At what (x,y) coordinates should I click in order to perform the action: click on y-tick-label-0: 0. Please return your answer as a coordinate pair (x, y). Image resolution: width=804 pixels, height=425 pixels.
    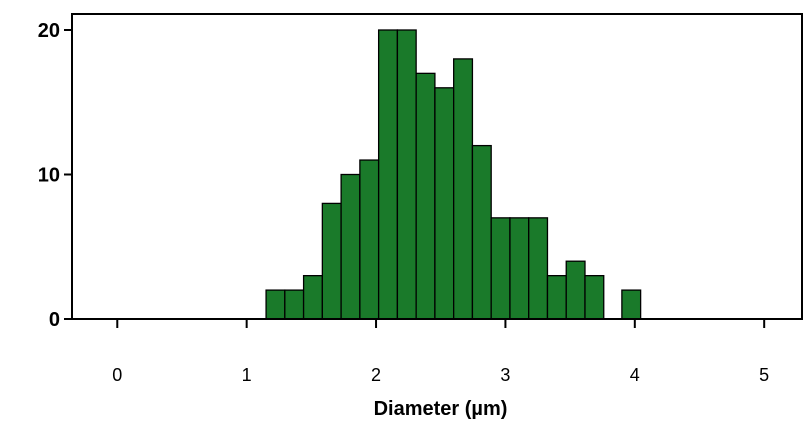
    Looking at the image, I should click on (54, 320).